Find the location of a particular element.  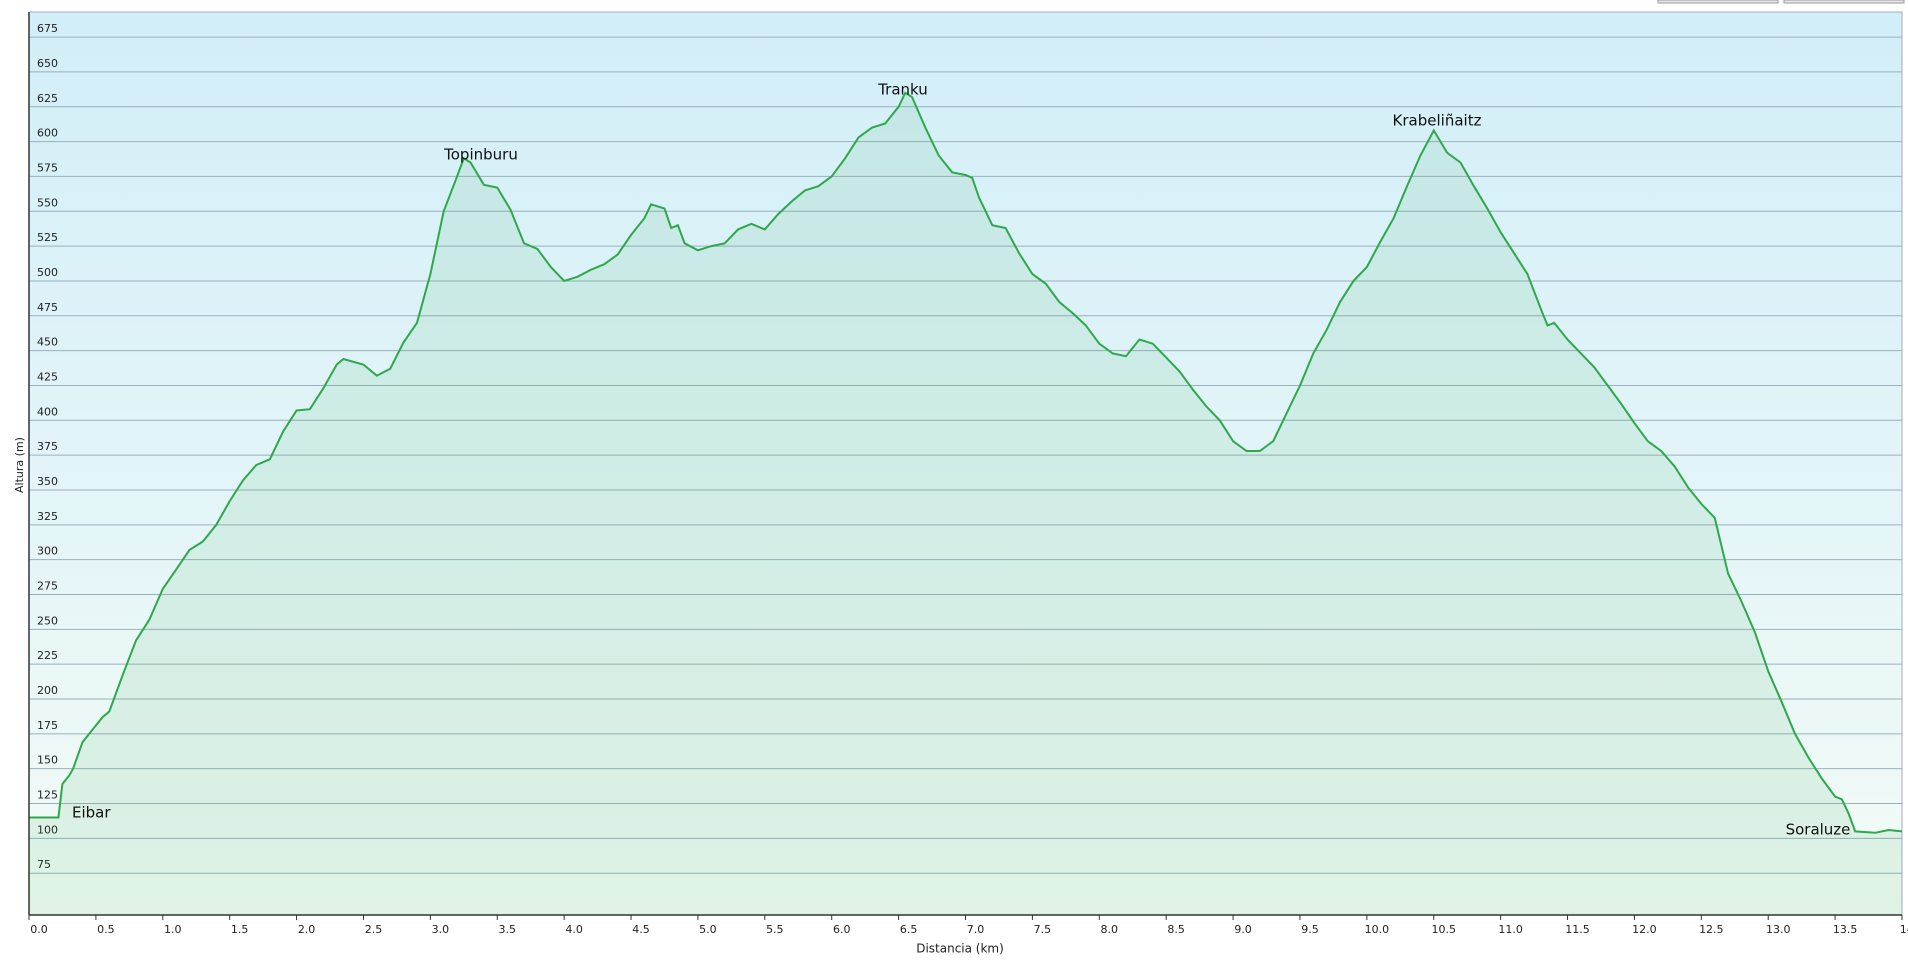

y-tick-label: 325 is located at coordinates (47, 516).